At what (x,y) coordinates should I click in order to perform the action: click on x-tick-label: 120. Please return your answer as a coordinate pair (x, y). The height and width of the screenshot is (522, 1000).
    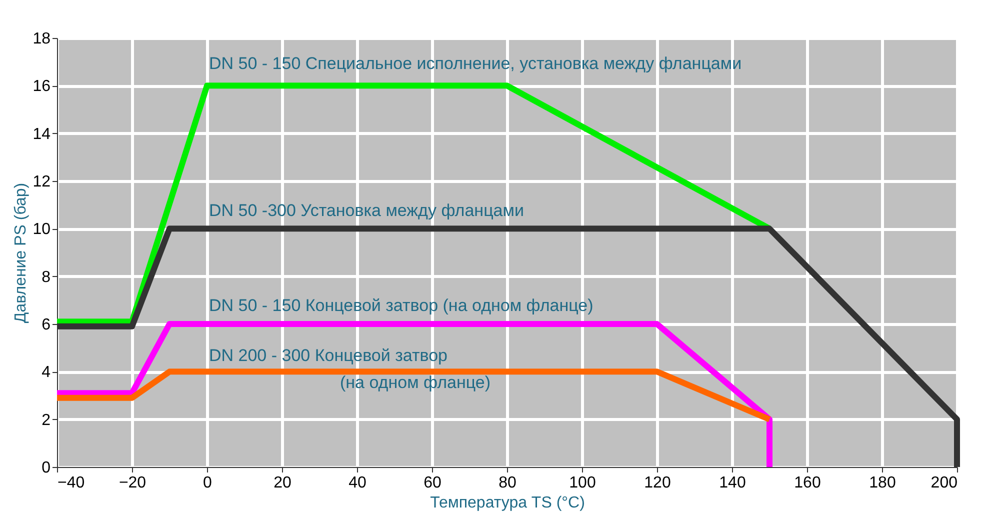
    Looking at the image, I should click on (657, 483).